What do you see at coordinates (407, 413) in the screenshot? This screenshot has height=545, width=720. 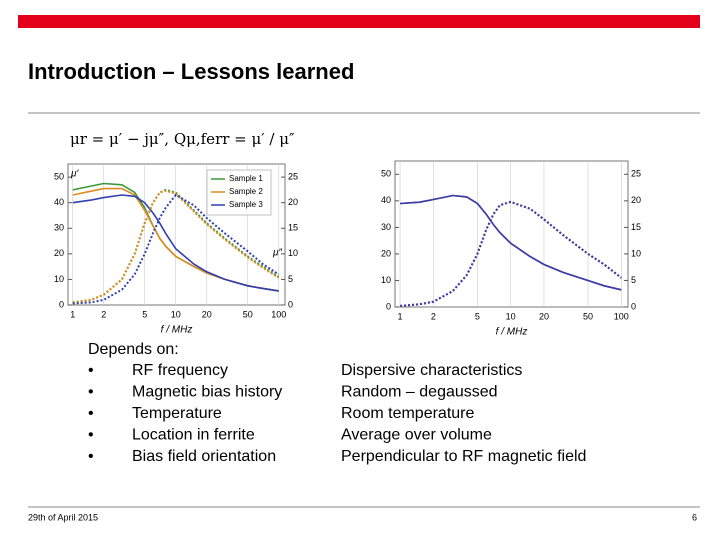 I see `item-text: Room temperature` at bounding box center [407, 413].